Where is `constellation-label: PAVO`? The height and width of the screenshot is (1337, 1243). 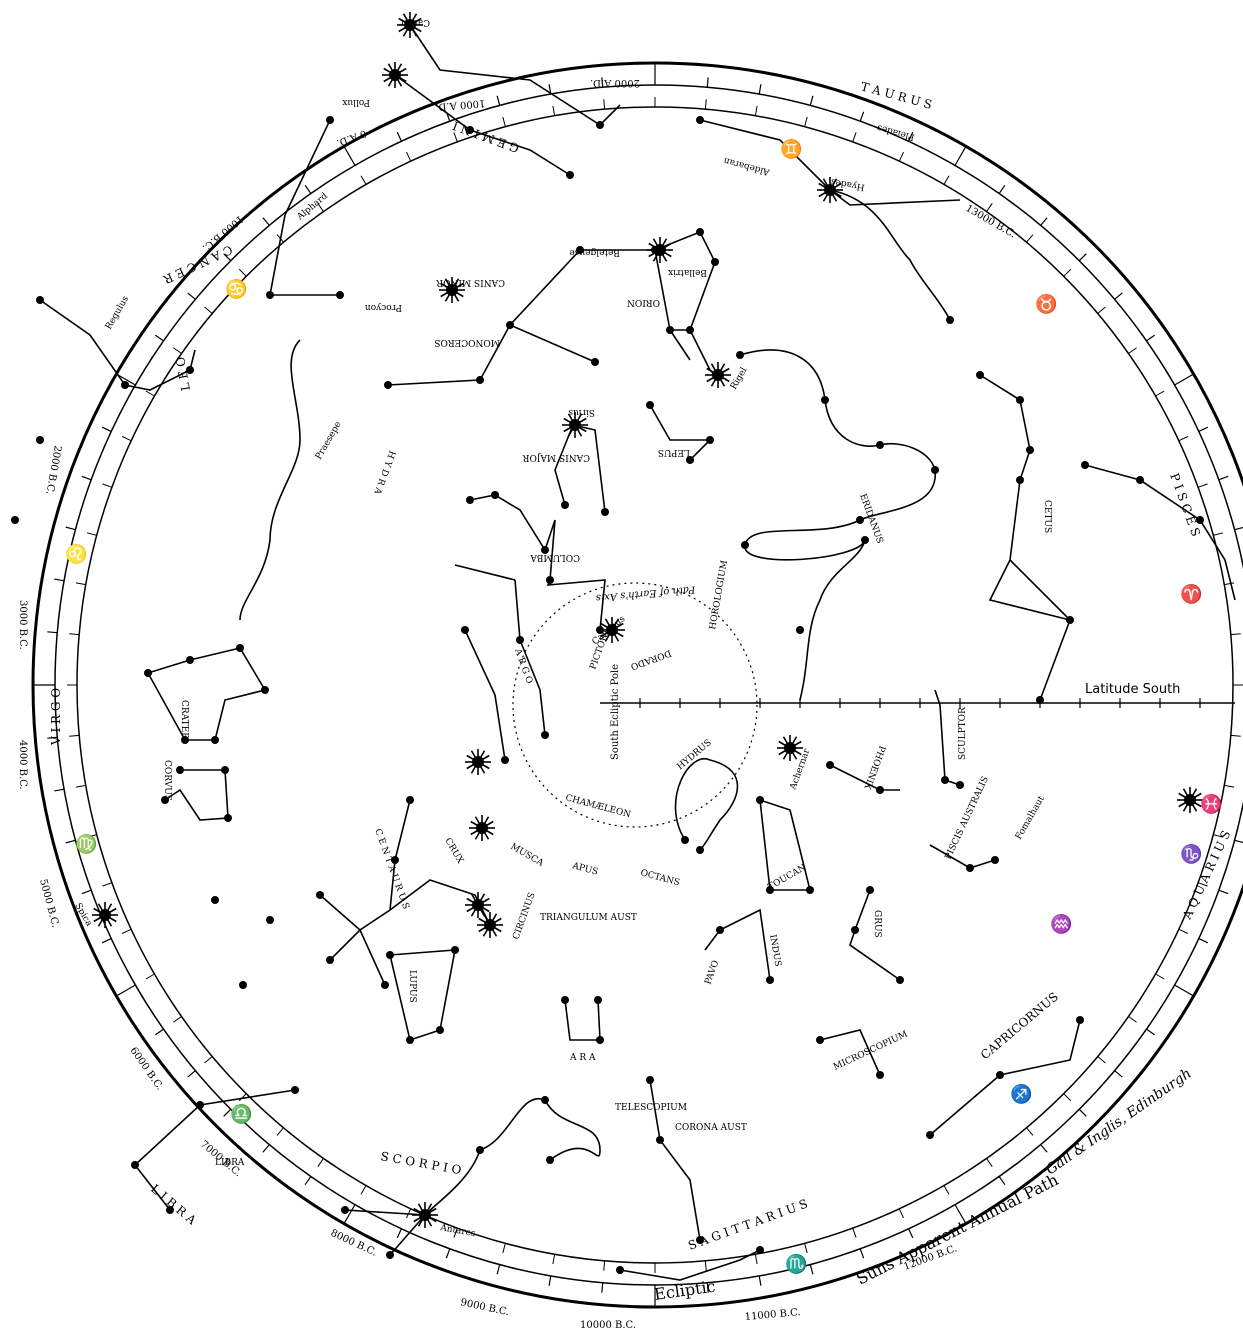
constellation-label: PAVO is located at coordinates (712, 972).